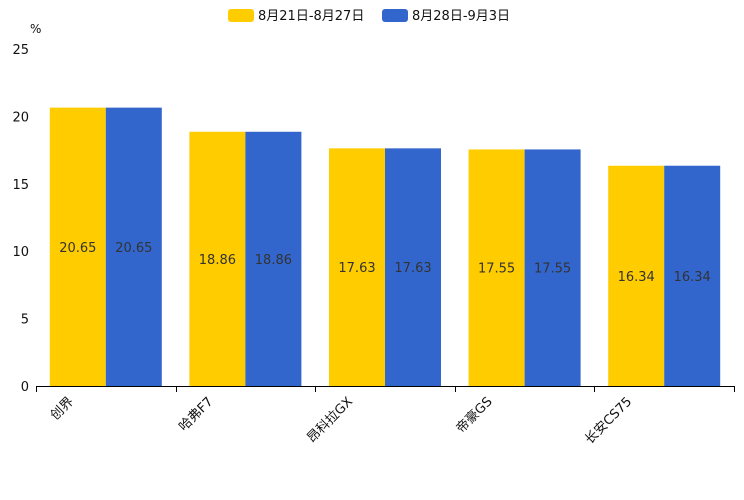 Image resolution: width=744 pixels, height=500 pixels. Describe the element at coordinates (385, 416) in the screenshot. I see `x-axis: 创界 哈弗F7 昂科拉GX 帝豪GS 长安CS75` at that location.